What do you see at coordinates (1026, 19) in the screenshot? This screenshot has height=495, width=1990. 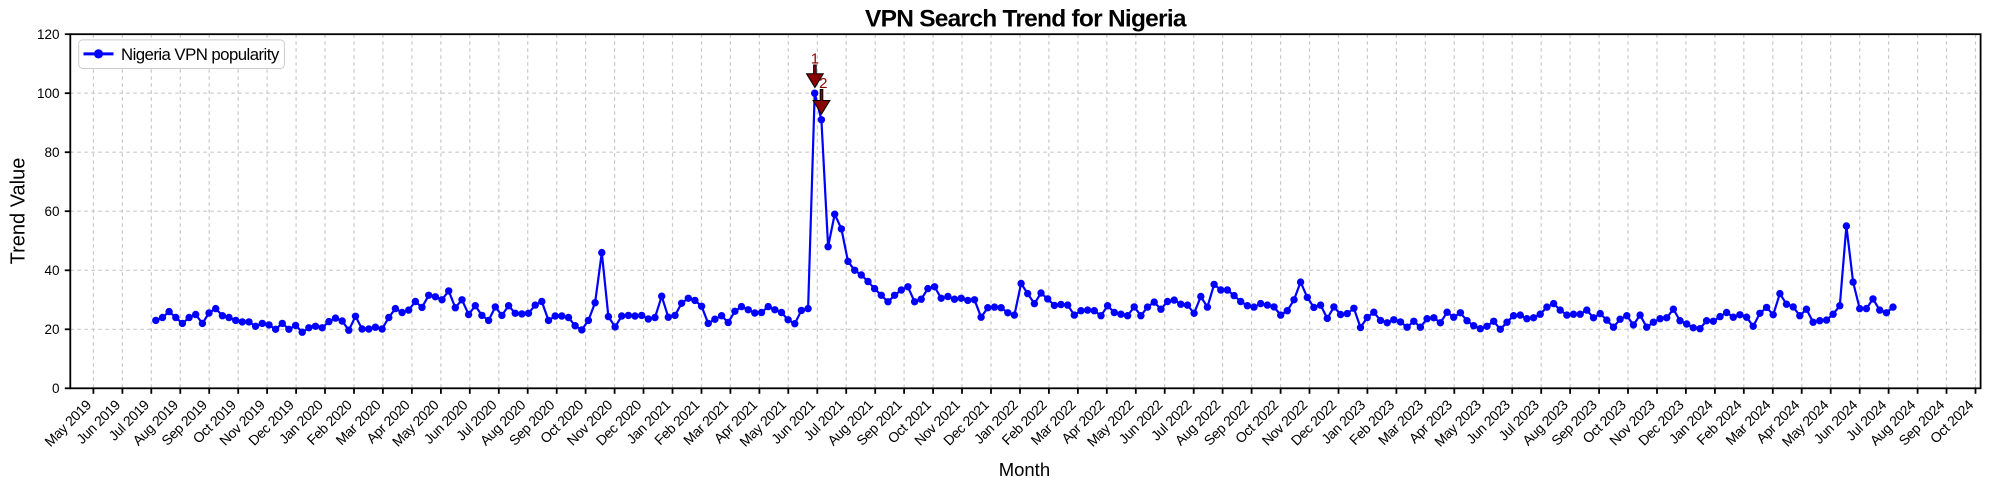 I see `svg-text: VPN Search Trend for Nigeria` at bounding box center [1026, 19].